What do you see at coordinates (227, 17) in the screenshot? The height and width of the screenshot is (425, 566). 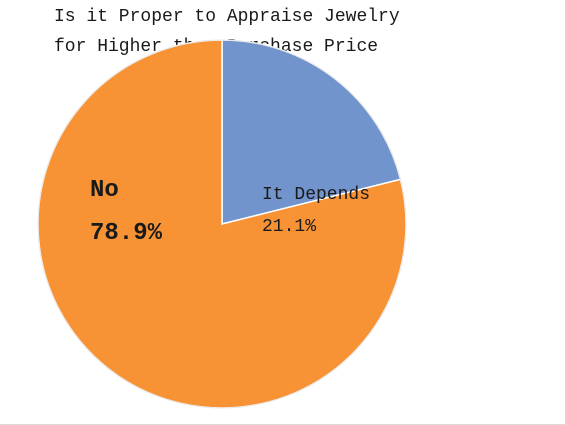 I see `chart-title-line-1: Is it Proper to Appraise Jewelry` at bounding box center [227, 17].